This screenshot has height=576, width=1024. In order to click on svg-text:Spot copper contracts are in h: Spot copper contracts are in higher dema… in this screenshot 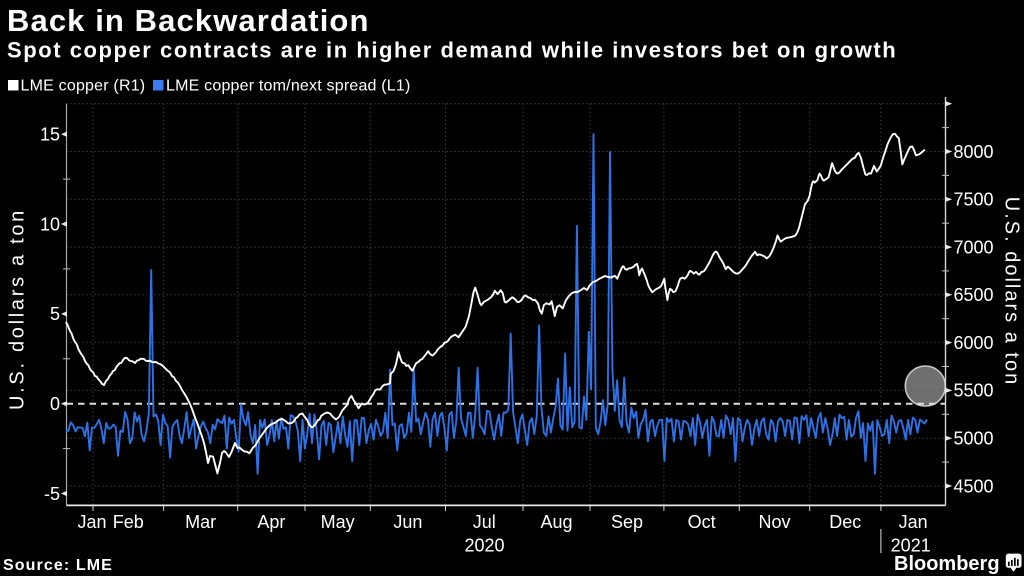, I will do `click(452, 50)`.